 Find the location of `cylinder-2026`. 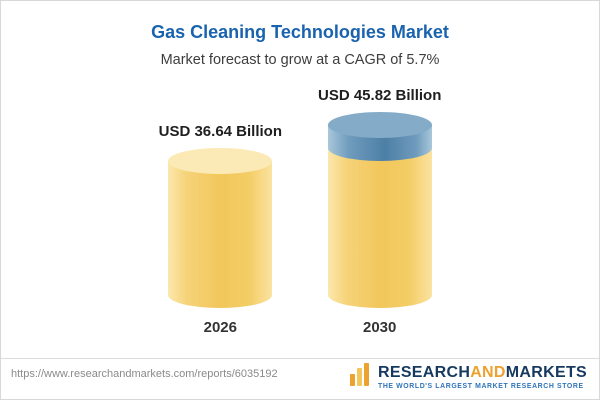

cylinder-2026 is located at coordinates (220, 228).